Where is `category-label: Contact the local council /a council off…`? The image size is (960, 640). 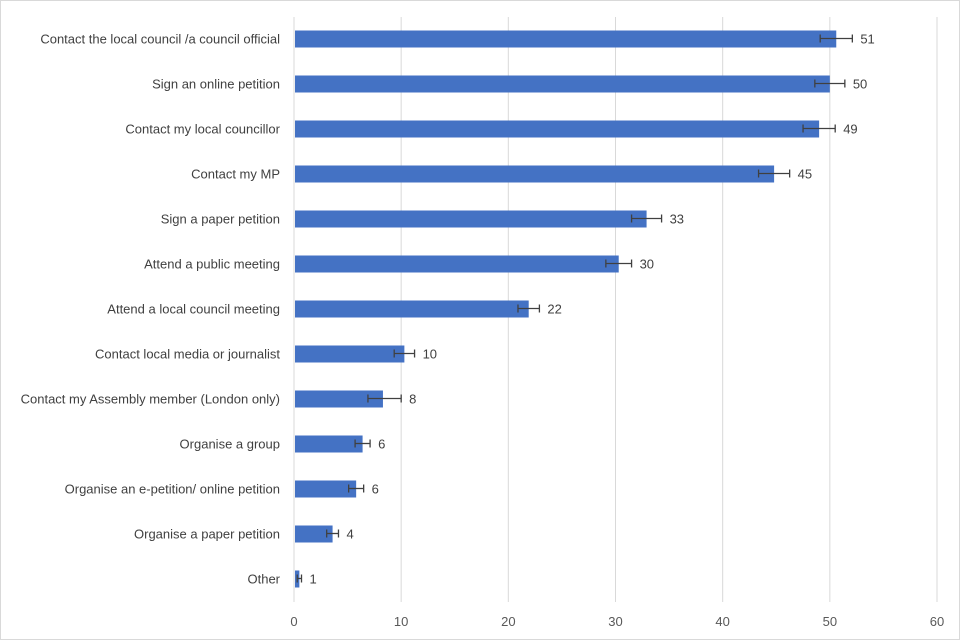 category-label: Contact the local council /a council off… is located at coordinates (160, 39).